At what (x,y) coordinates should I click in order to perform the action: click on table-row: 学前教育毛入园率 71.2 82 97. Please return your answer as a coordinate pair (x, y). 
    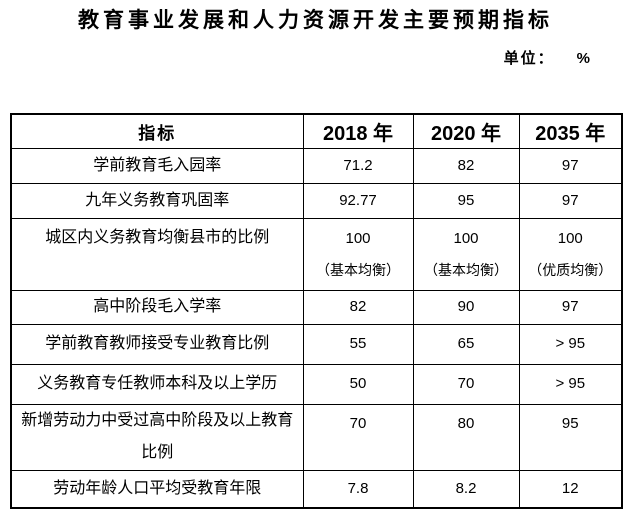
    Looking at the image, I should click on (316, 165).